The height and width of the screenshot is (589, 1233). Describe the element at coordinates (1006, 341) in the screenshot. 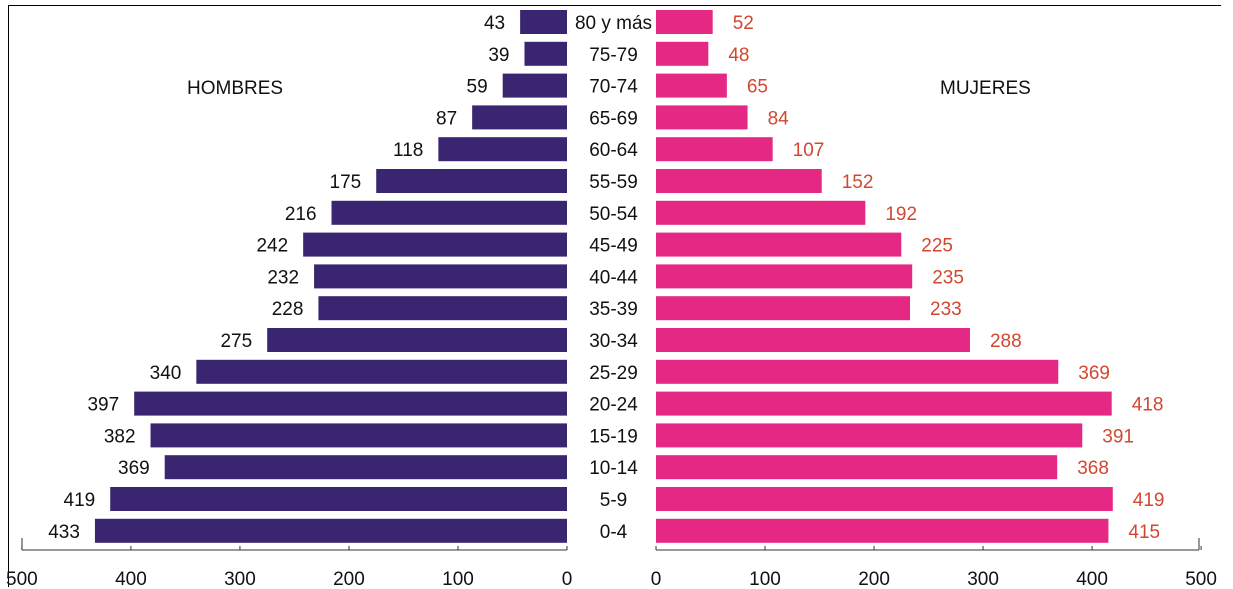

I see `data-label-mujeres: 288` at that location.